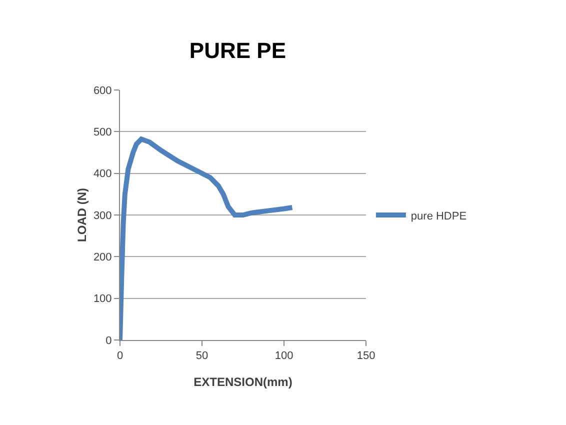 The image size is (566, 425). Describe the element at coordinates (102, 90) in the screenshot. I see `y-tick-label: 600` at that location.